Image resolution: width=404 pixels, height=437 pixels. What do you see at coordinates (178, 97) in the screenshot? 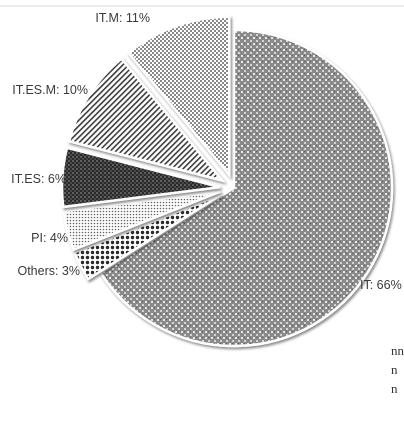
I see `pie-slice-it-m` at bounding box center [178, 97].